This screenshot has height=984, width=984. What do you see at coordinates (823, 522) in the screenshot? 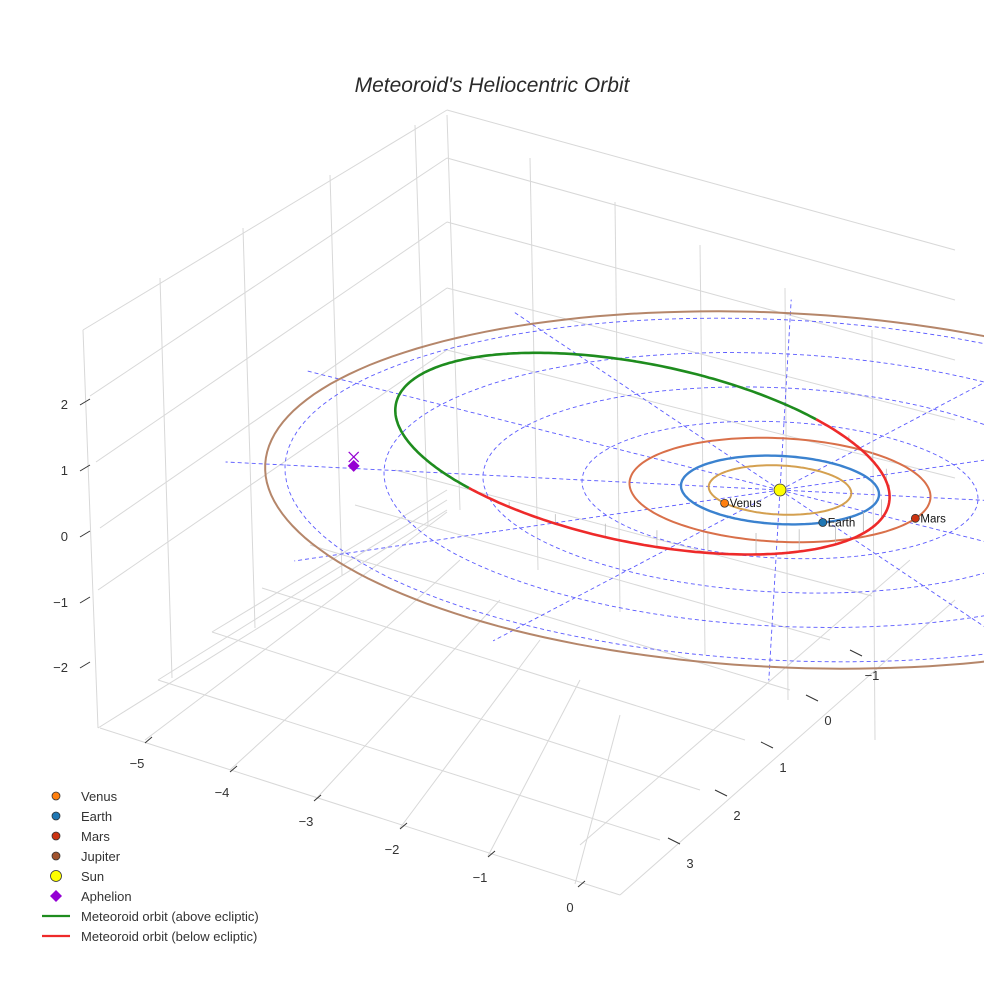
I see `earth-marker` at bounding box center [823, 522].